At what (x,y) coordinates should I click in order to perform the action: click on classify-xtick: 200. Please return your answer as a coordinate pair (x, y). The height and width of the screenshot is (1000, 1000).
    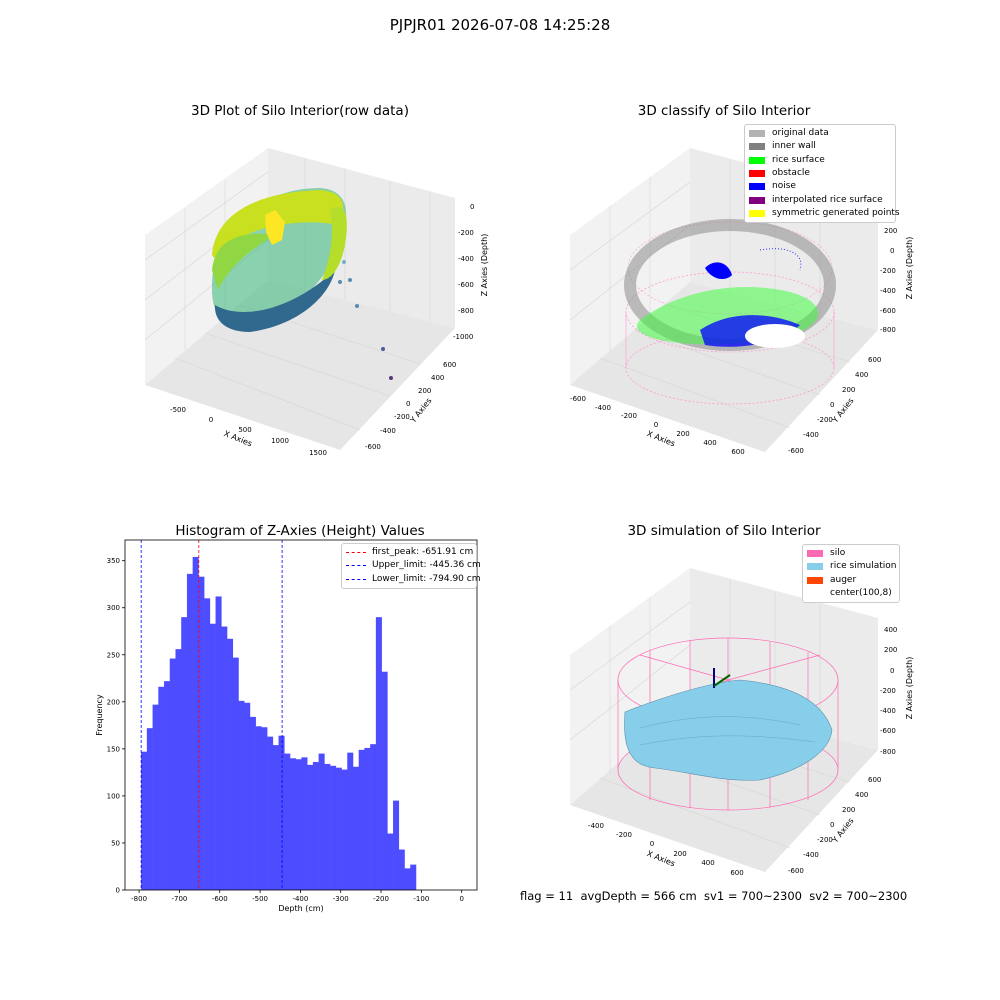
    Looking at the image, I should click on (682, 434).